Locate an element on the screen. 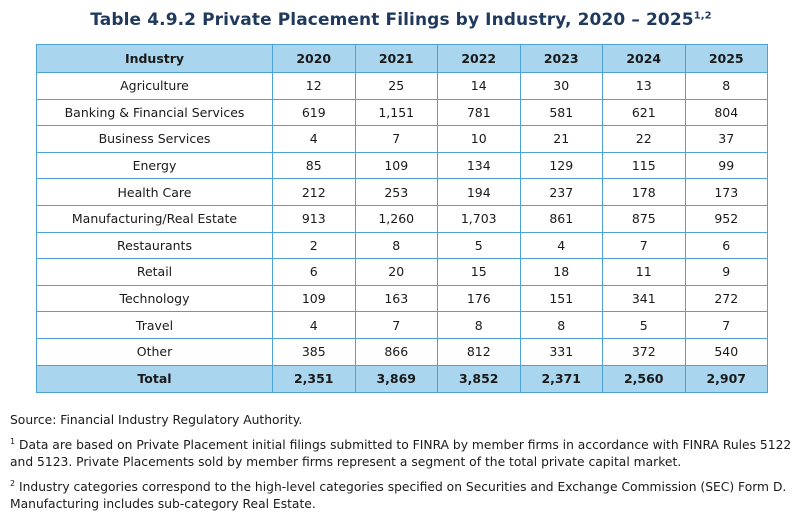  filing-count-cell: 781 is located at coordinates (479, 112).